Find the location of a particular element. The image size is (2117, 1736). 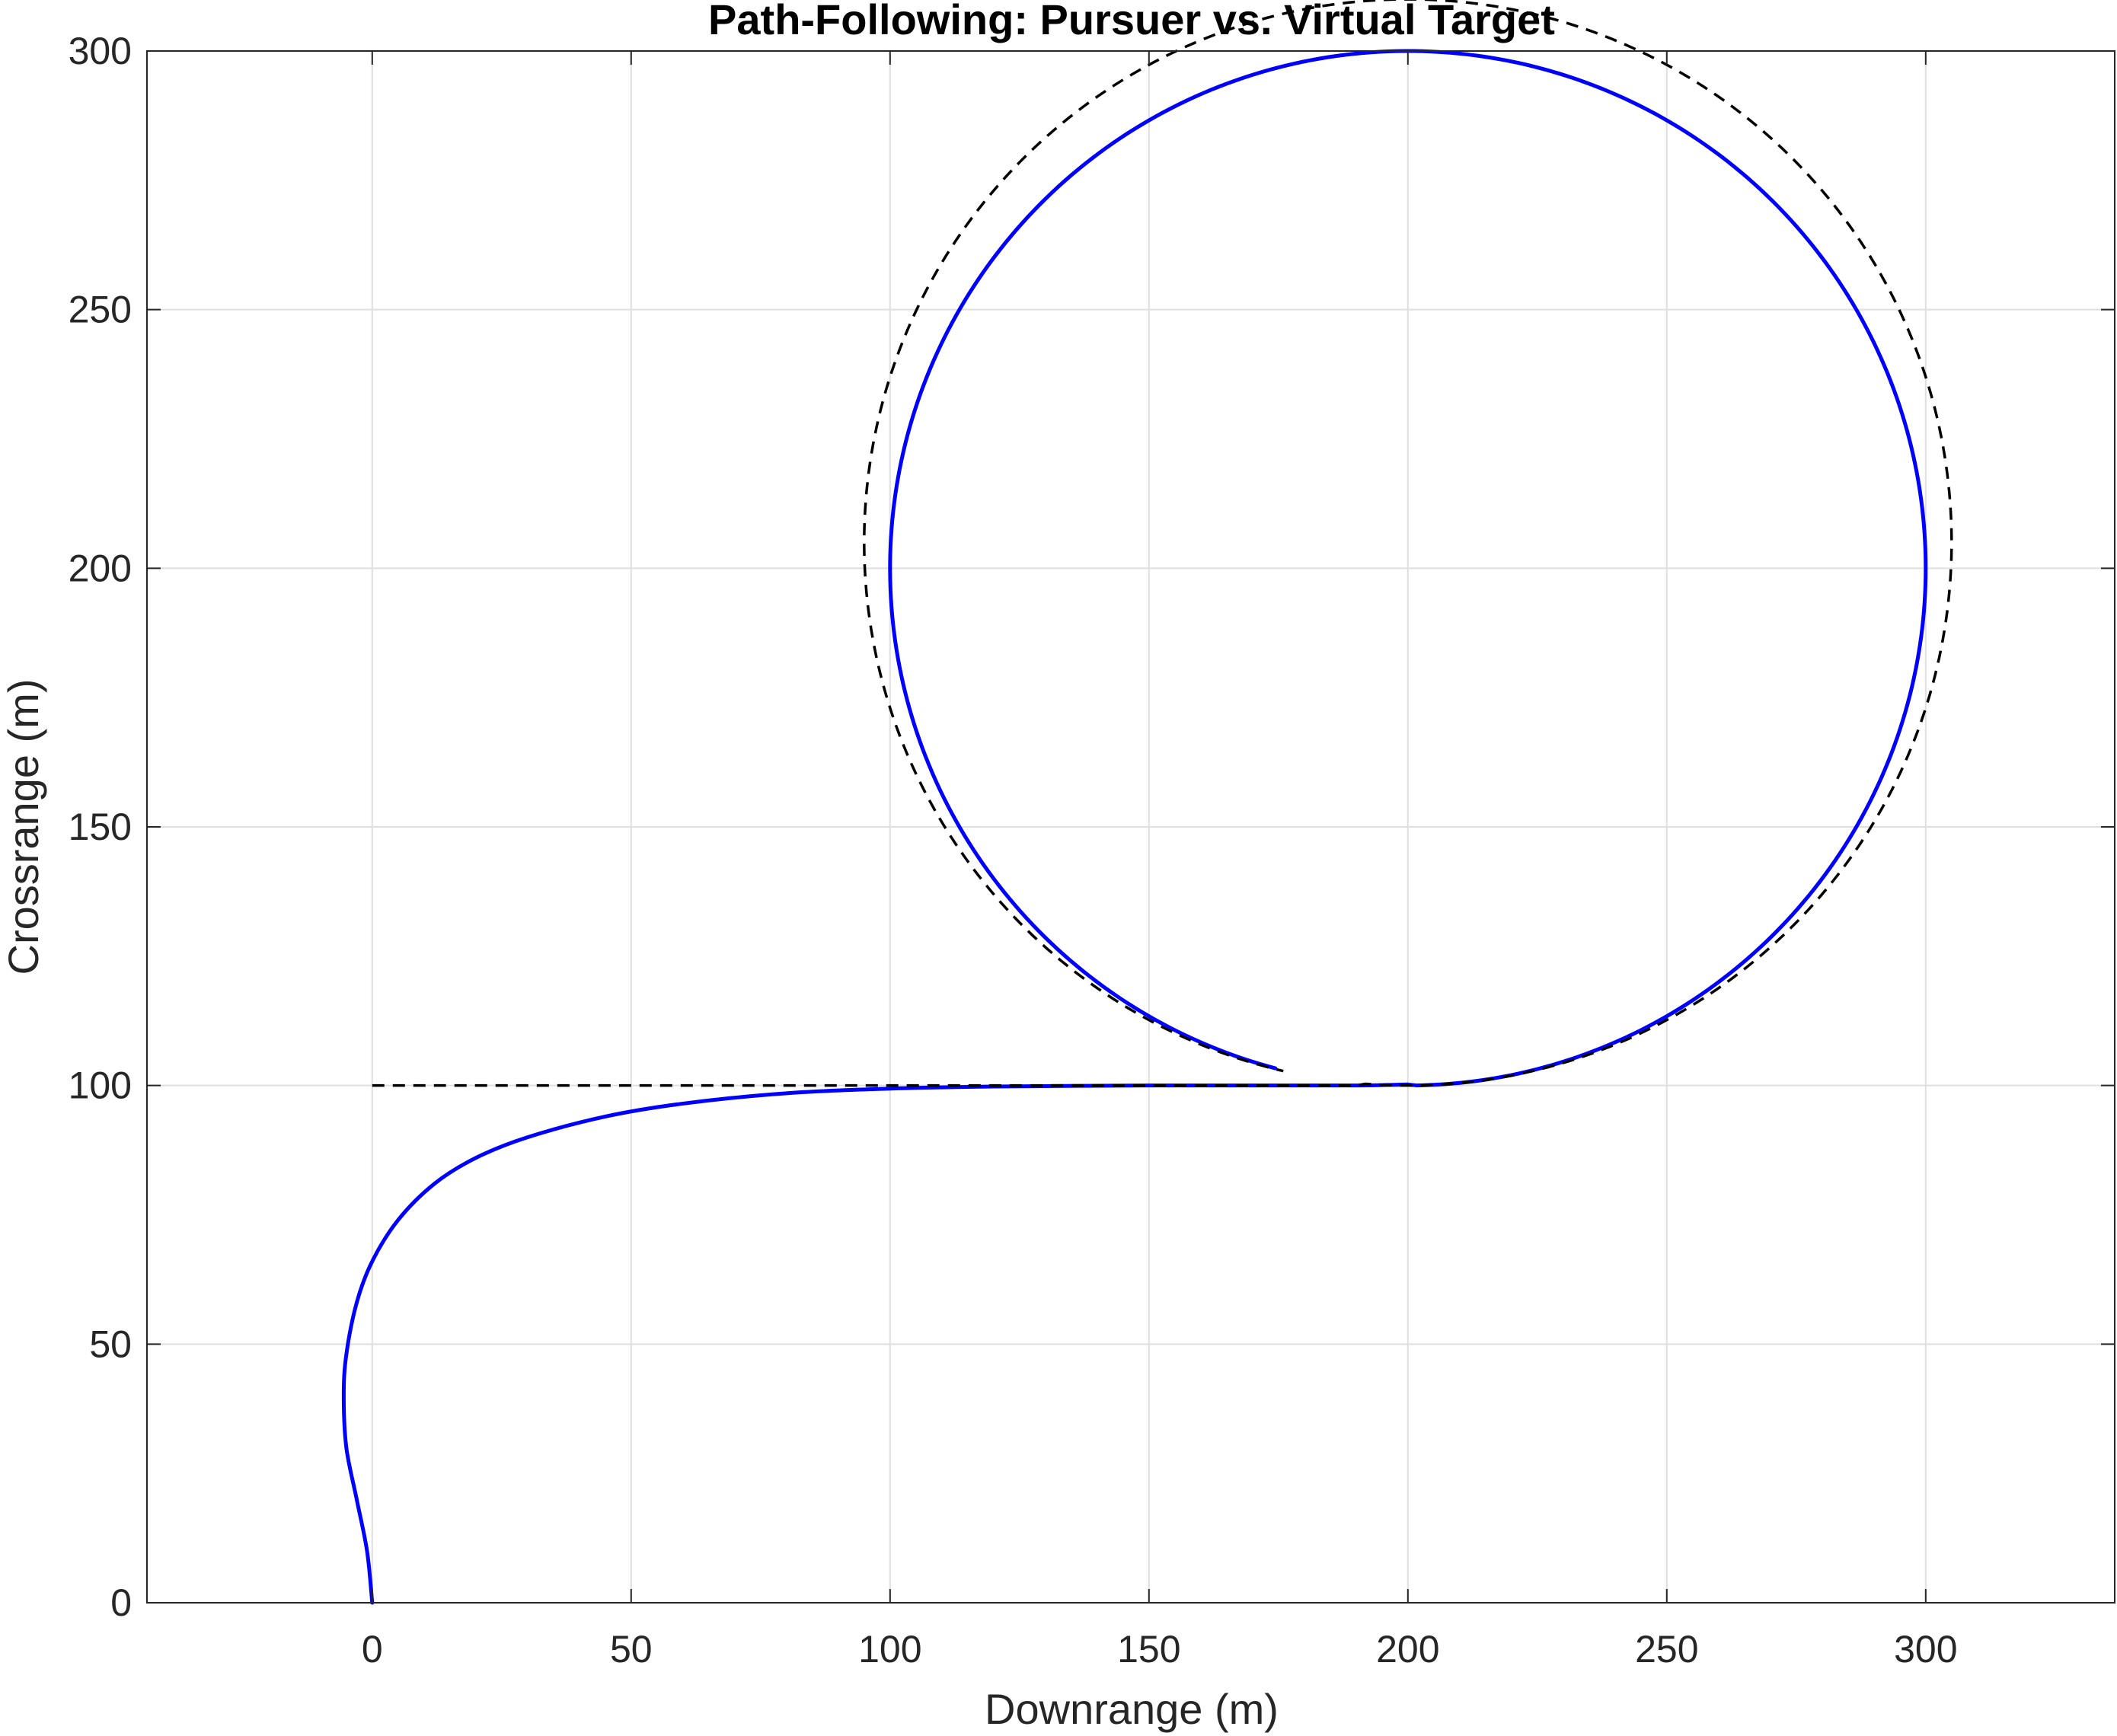

x-tick-label: 250 is located at coordinates (1666, 1649).